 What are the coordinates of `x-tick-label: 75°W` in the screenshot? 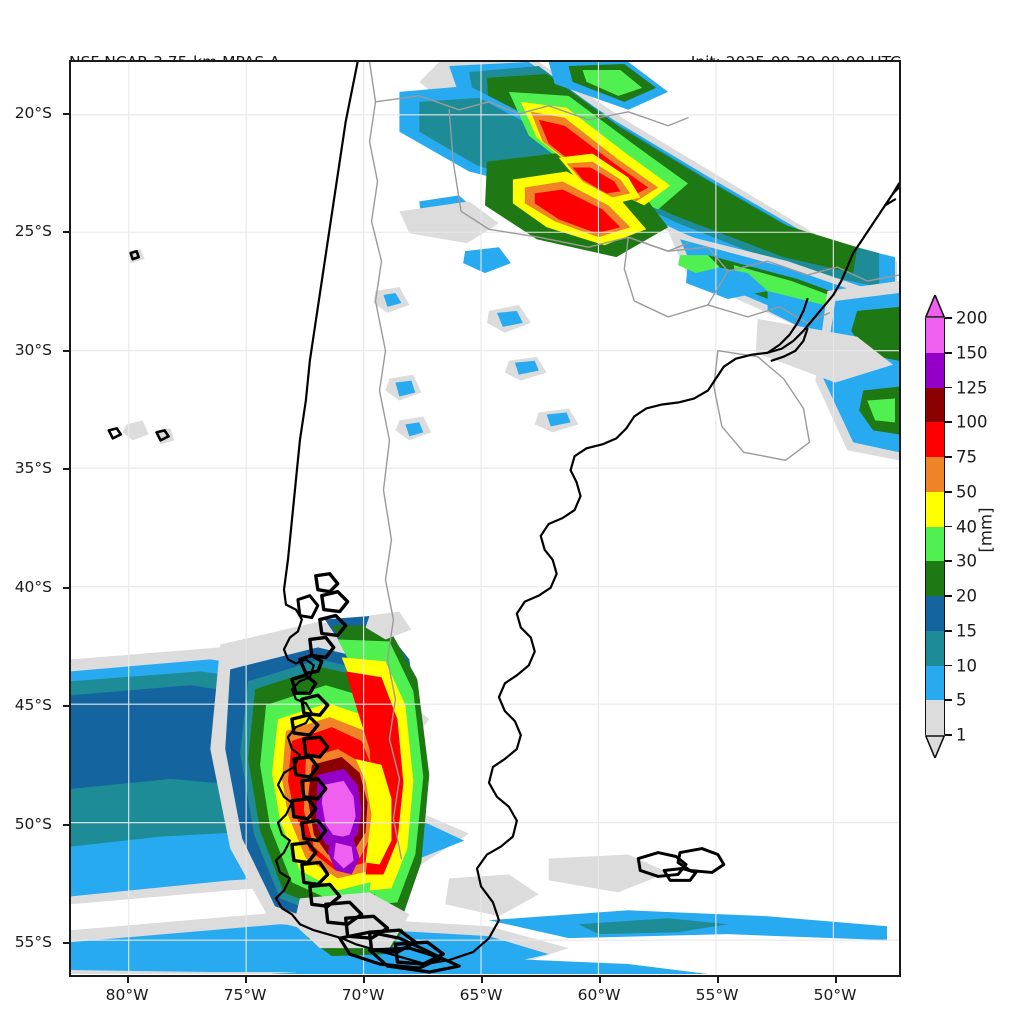 It's located at (245, 995).